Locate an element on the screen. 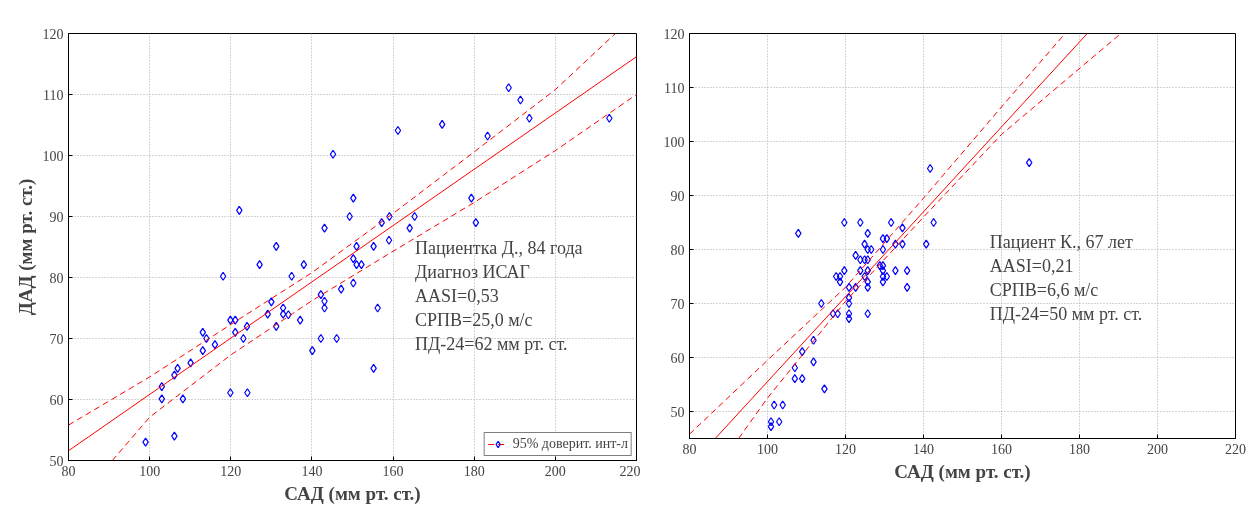 The width and height of the screenshot is (1250, 511). annotation: Пациентка Д., 84 года is located at coordinates (498, 248).